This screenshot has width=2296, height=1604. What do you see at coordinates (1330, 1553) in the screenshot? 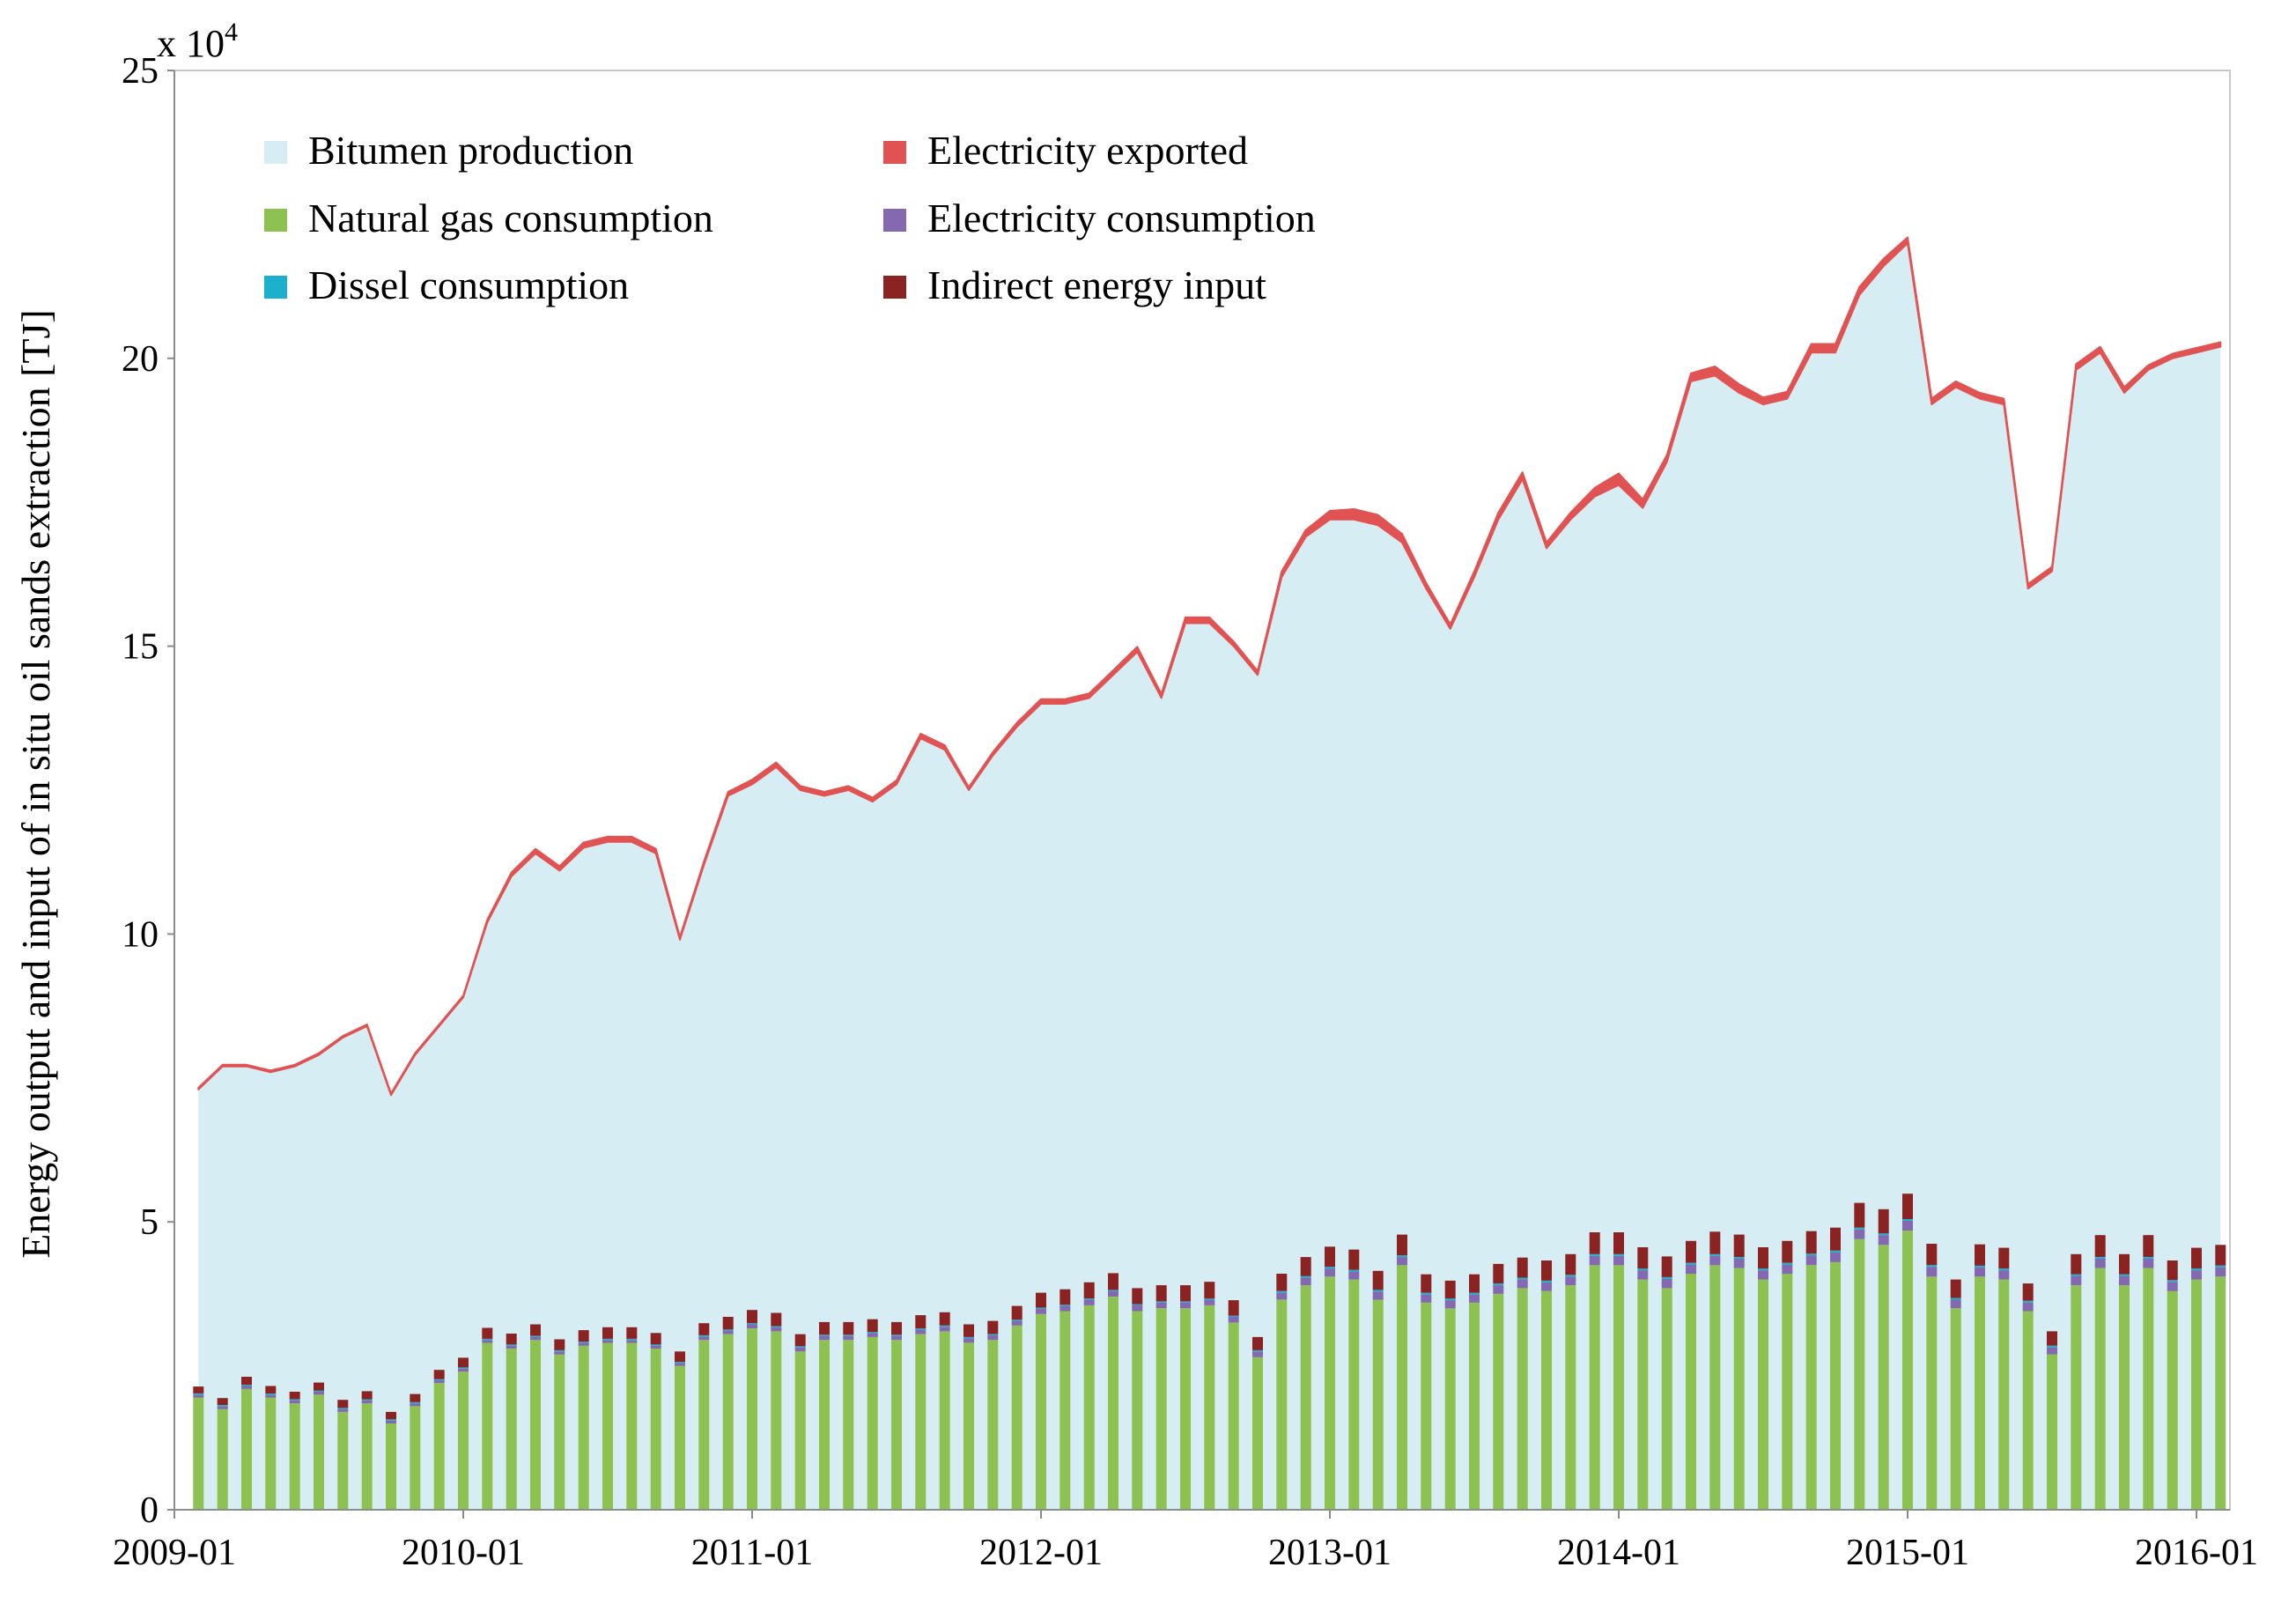
I see `x-tick-label: 2013-01` at bounding box center [1330, 1553].